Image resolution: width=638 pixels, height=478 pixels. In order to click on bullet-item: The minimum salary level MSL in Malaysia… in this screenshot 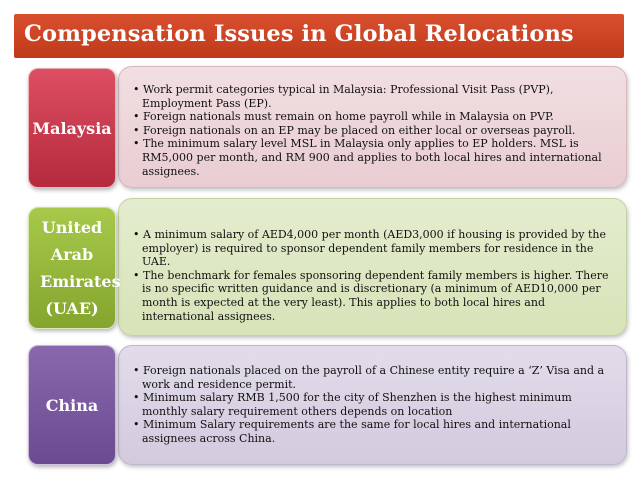, I will do `click(375, 157)`.